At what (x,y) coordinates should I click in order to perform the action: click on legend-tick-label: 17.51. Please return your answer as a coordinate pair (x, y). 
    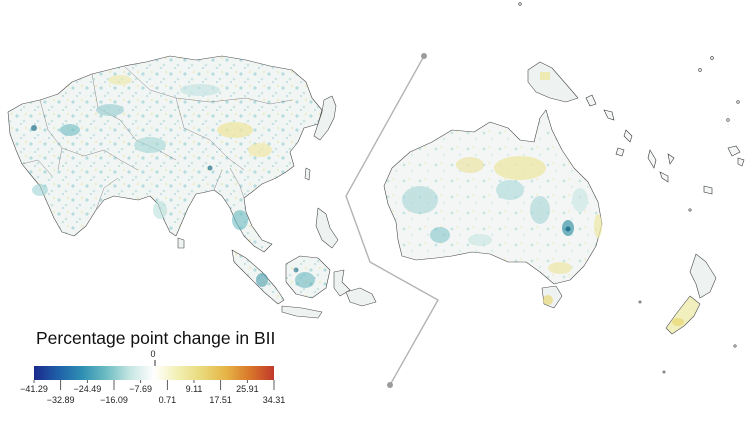
    Looking at the image, I should click on (220, 400).